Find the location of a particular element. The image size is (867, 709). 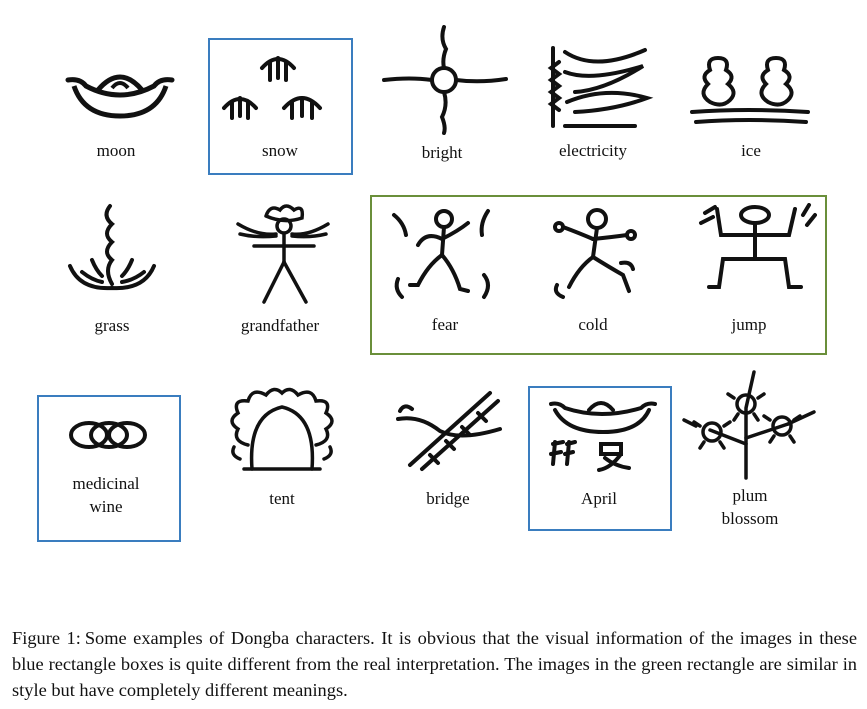

plum-blossom-label-line2: blossom is located at coordinates (750, 518).